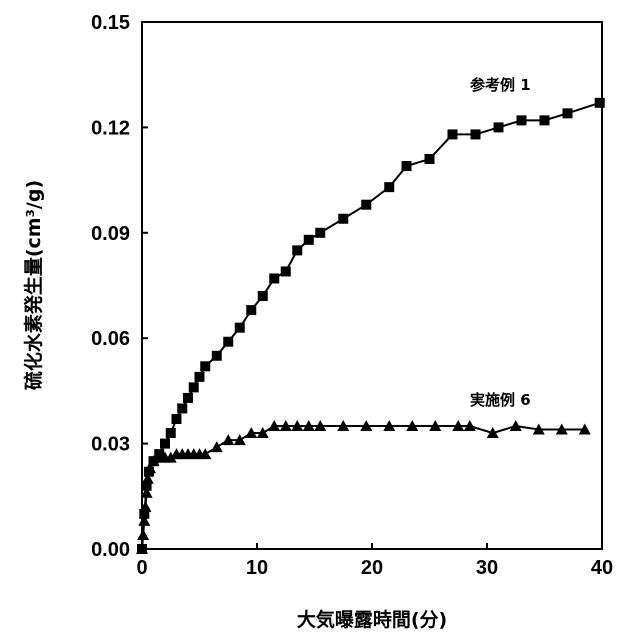  Describe the element at coordinates (110, 128) in the screenshot. I see `y-tick-label: 0.12` at that location.